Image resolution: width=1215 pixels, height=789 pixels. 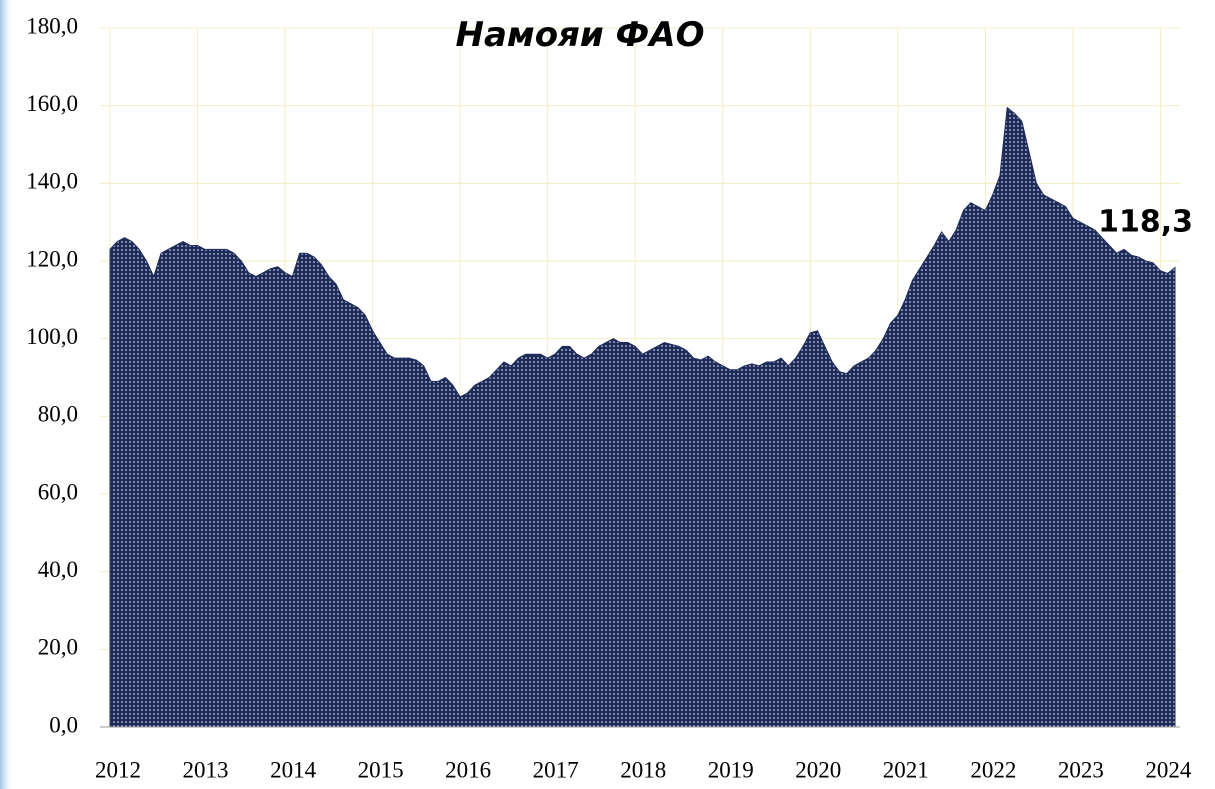 What do you see at coordinates (556, 769) in the screenshot?
I see `x-tick-label: 2017` at bounding box center [556, 769].